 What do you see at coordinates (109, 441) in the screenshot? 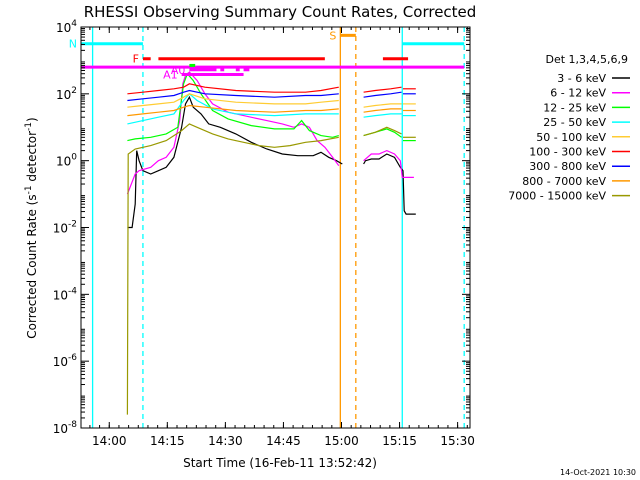
I see `x-tick-label-0: 14:00` at bounding box center [109, 441].